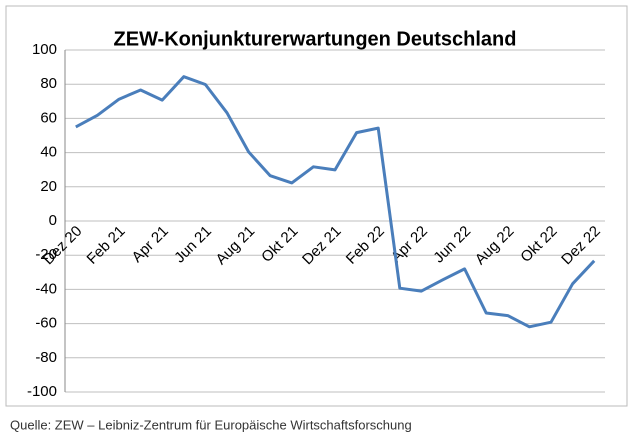 Image resolution: width=635 pixels, height=443 pixels. Describe the element at coordinates (279, 244) in the screenshot. I see `x-tick-label: Okt 21` at that location.